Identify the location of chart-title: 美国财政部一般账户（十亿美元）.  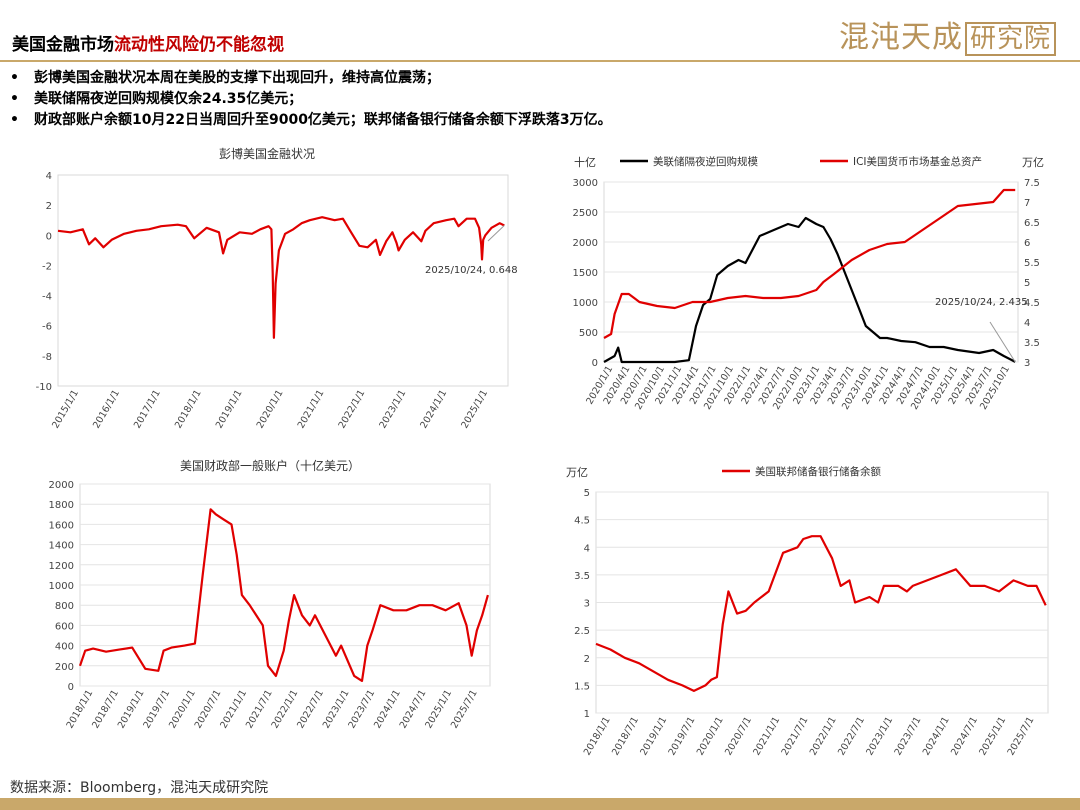
(270, 465).